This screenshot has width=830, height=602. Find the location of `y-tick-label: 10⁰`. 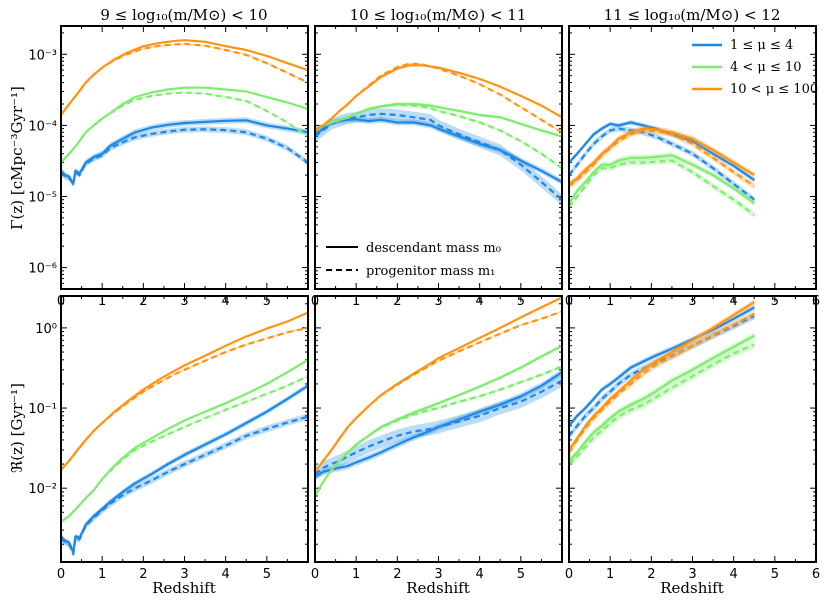

y-tick-label: 10⁰ is located at coordinates (46, 329).